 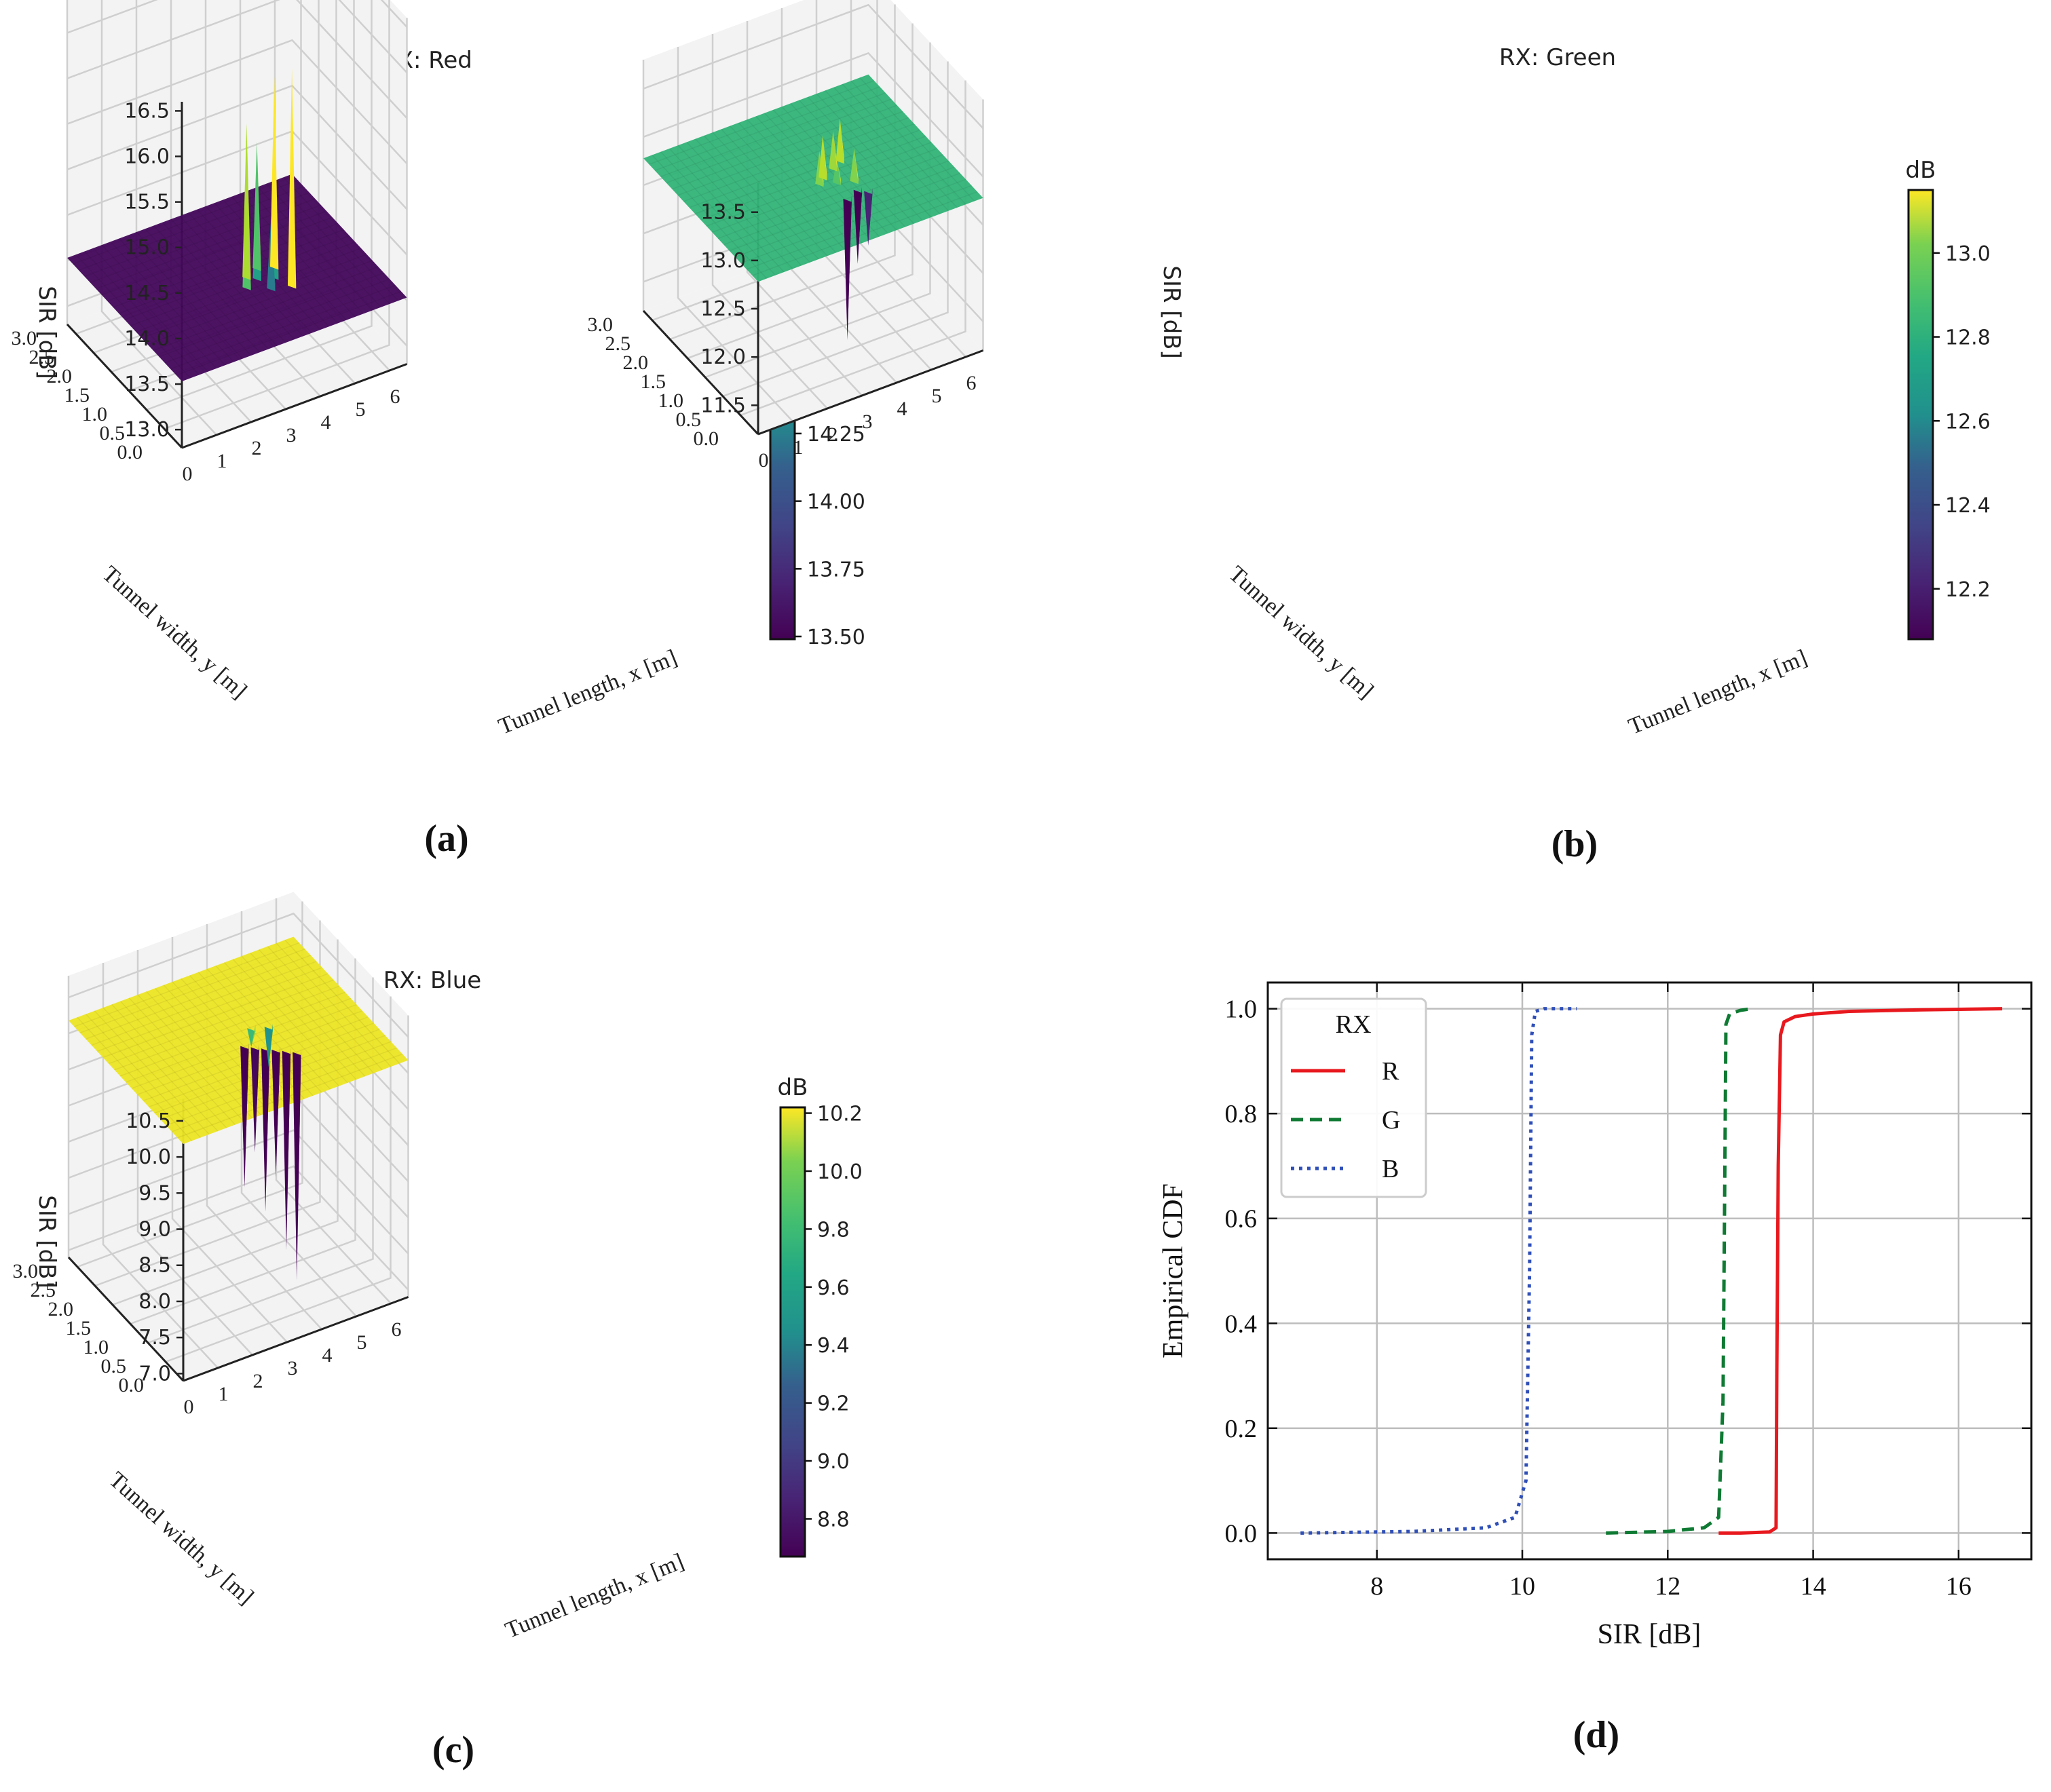 What do you see at coordinates (361, 409) in the screenshot?
I see `x-tick-label: 5` at bounding box center [361, 409].